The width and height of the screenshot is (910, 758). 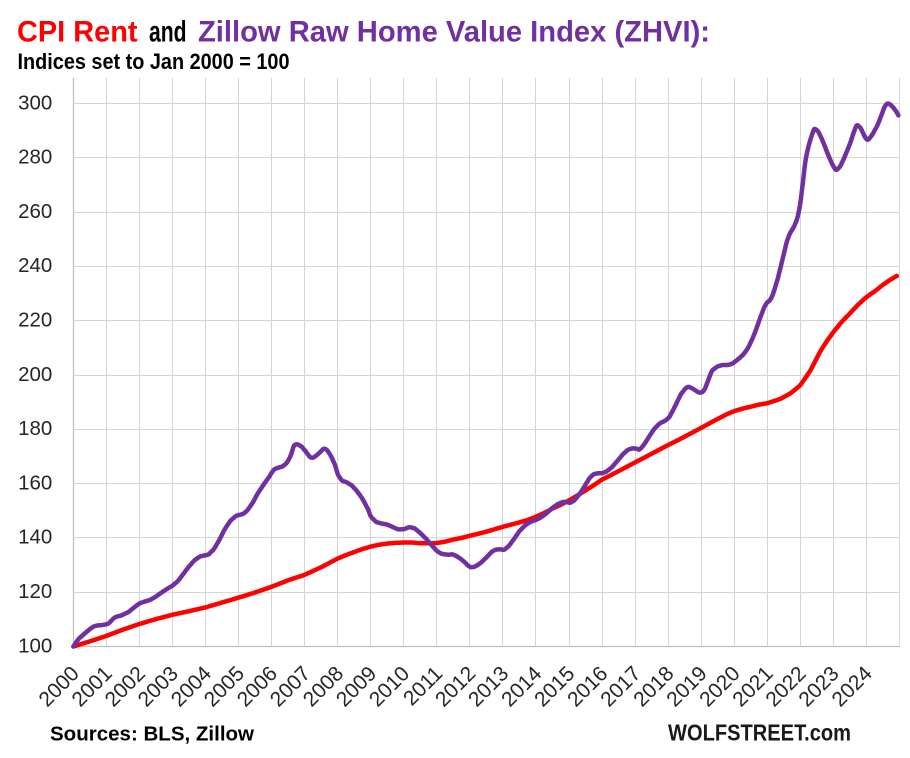 I want to click on svg-text: 300, so click(x=35, y=102).